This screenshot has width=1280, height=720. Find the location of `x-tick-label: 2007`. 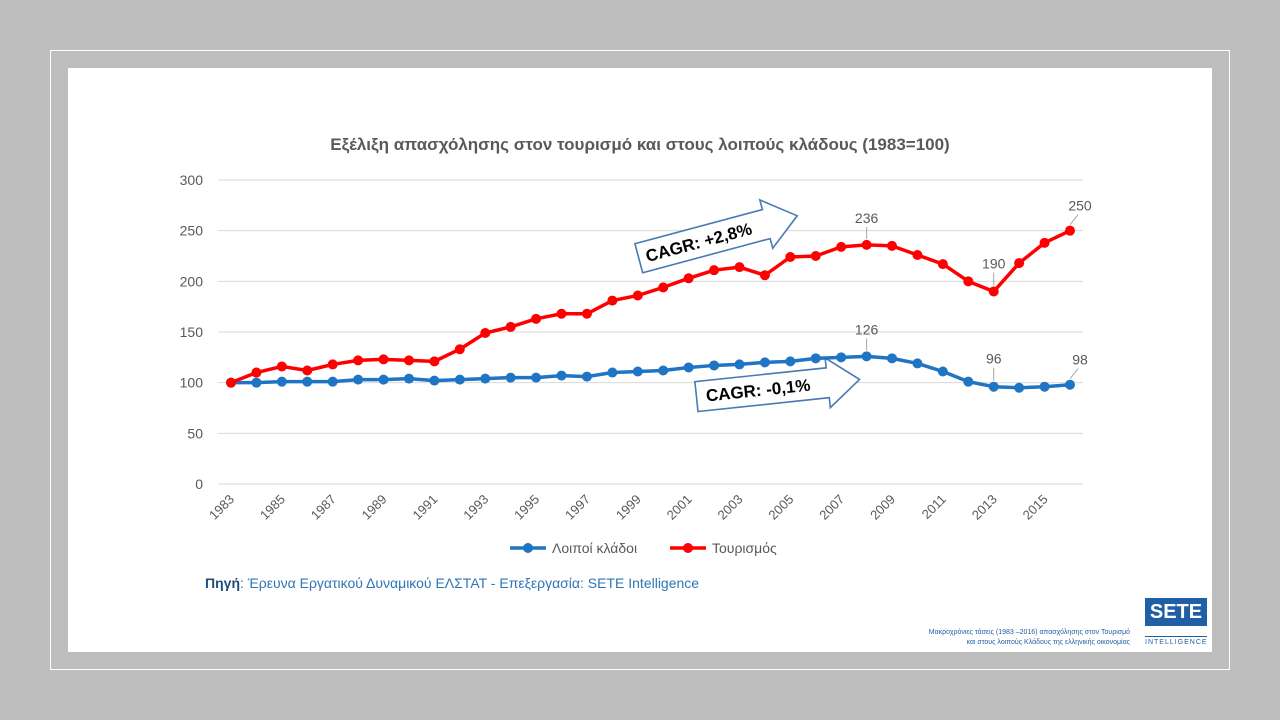

x-tick-label: 2007 is located at coordinates (831, 507).